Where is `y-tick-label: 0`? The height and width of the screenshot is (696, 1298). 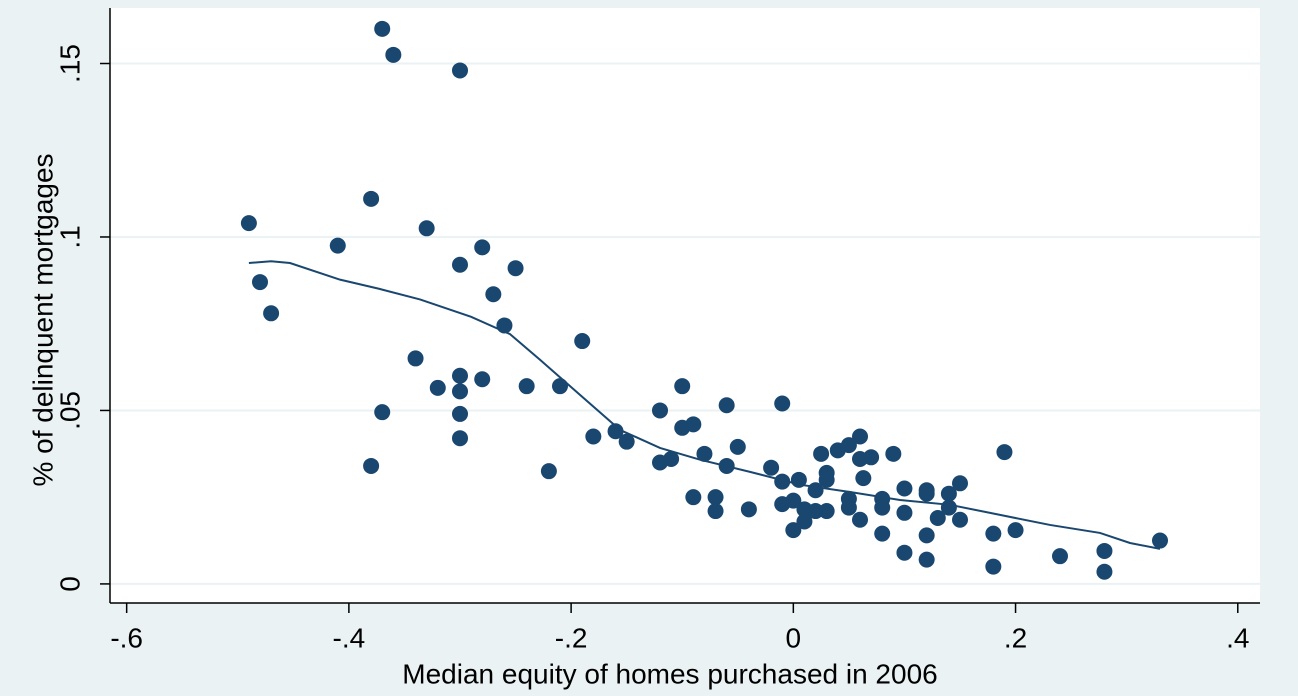 y-tick-label: 0 is located at coordinates (69, 584).